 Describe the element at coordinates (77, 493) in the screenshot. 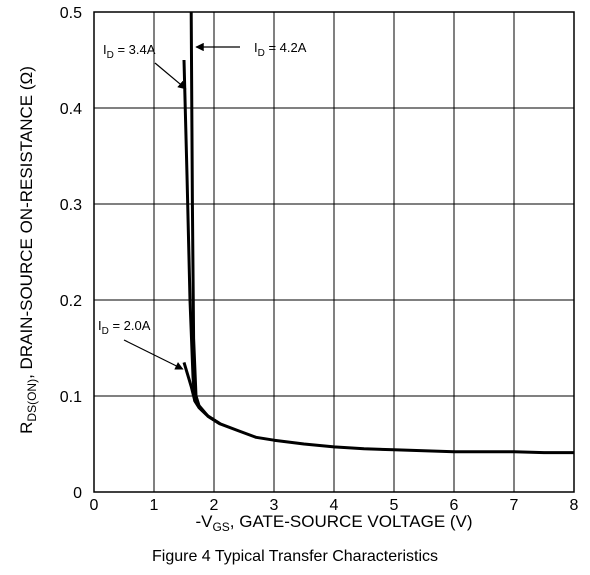

I see `y-tick-label: 0` at that location.